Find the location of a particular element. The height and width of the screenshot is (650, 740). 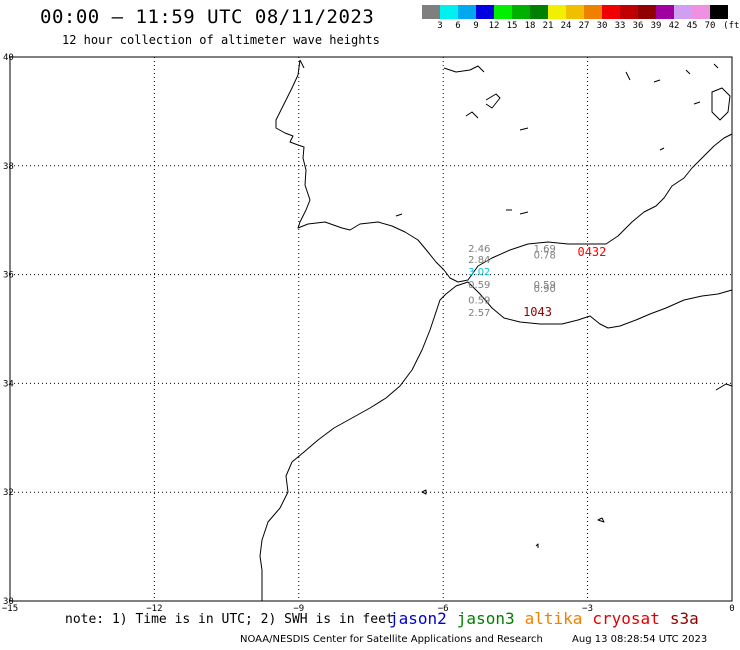

colorbar is located at coordinates (575, 12).